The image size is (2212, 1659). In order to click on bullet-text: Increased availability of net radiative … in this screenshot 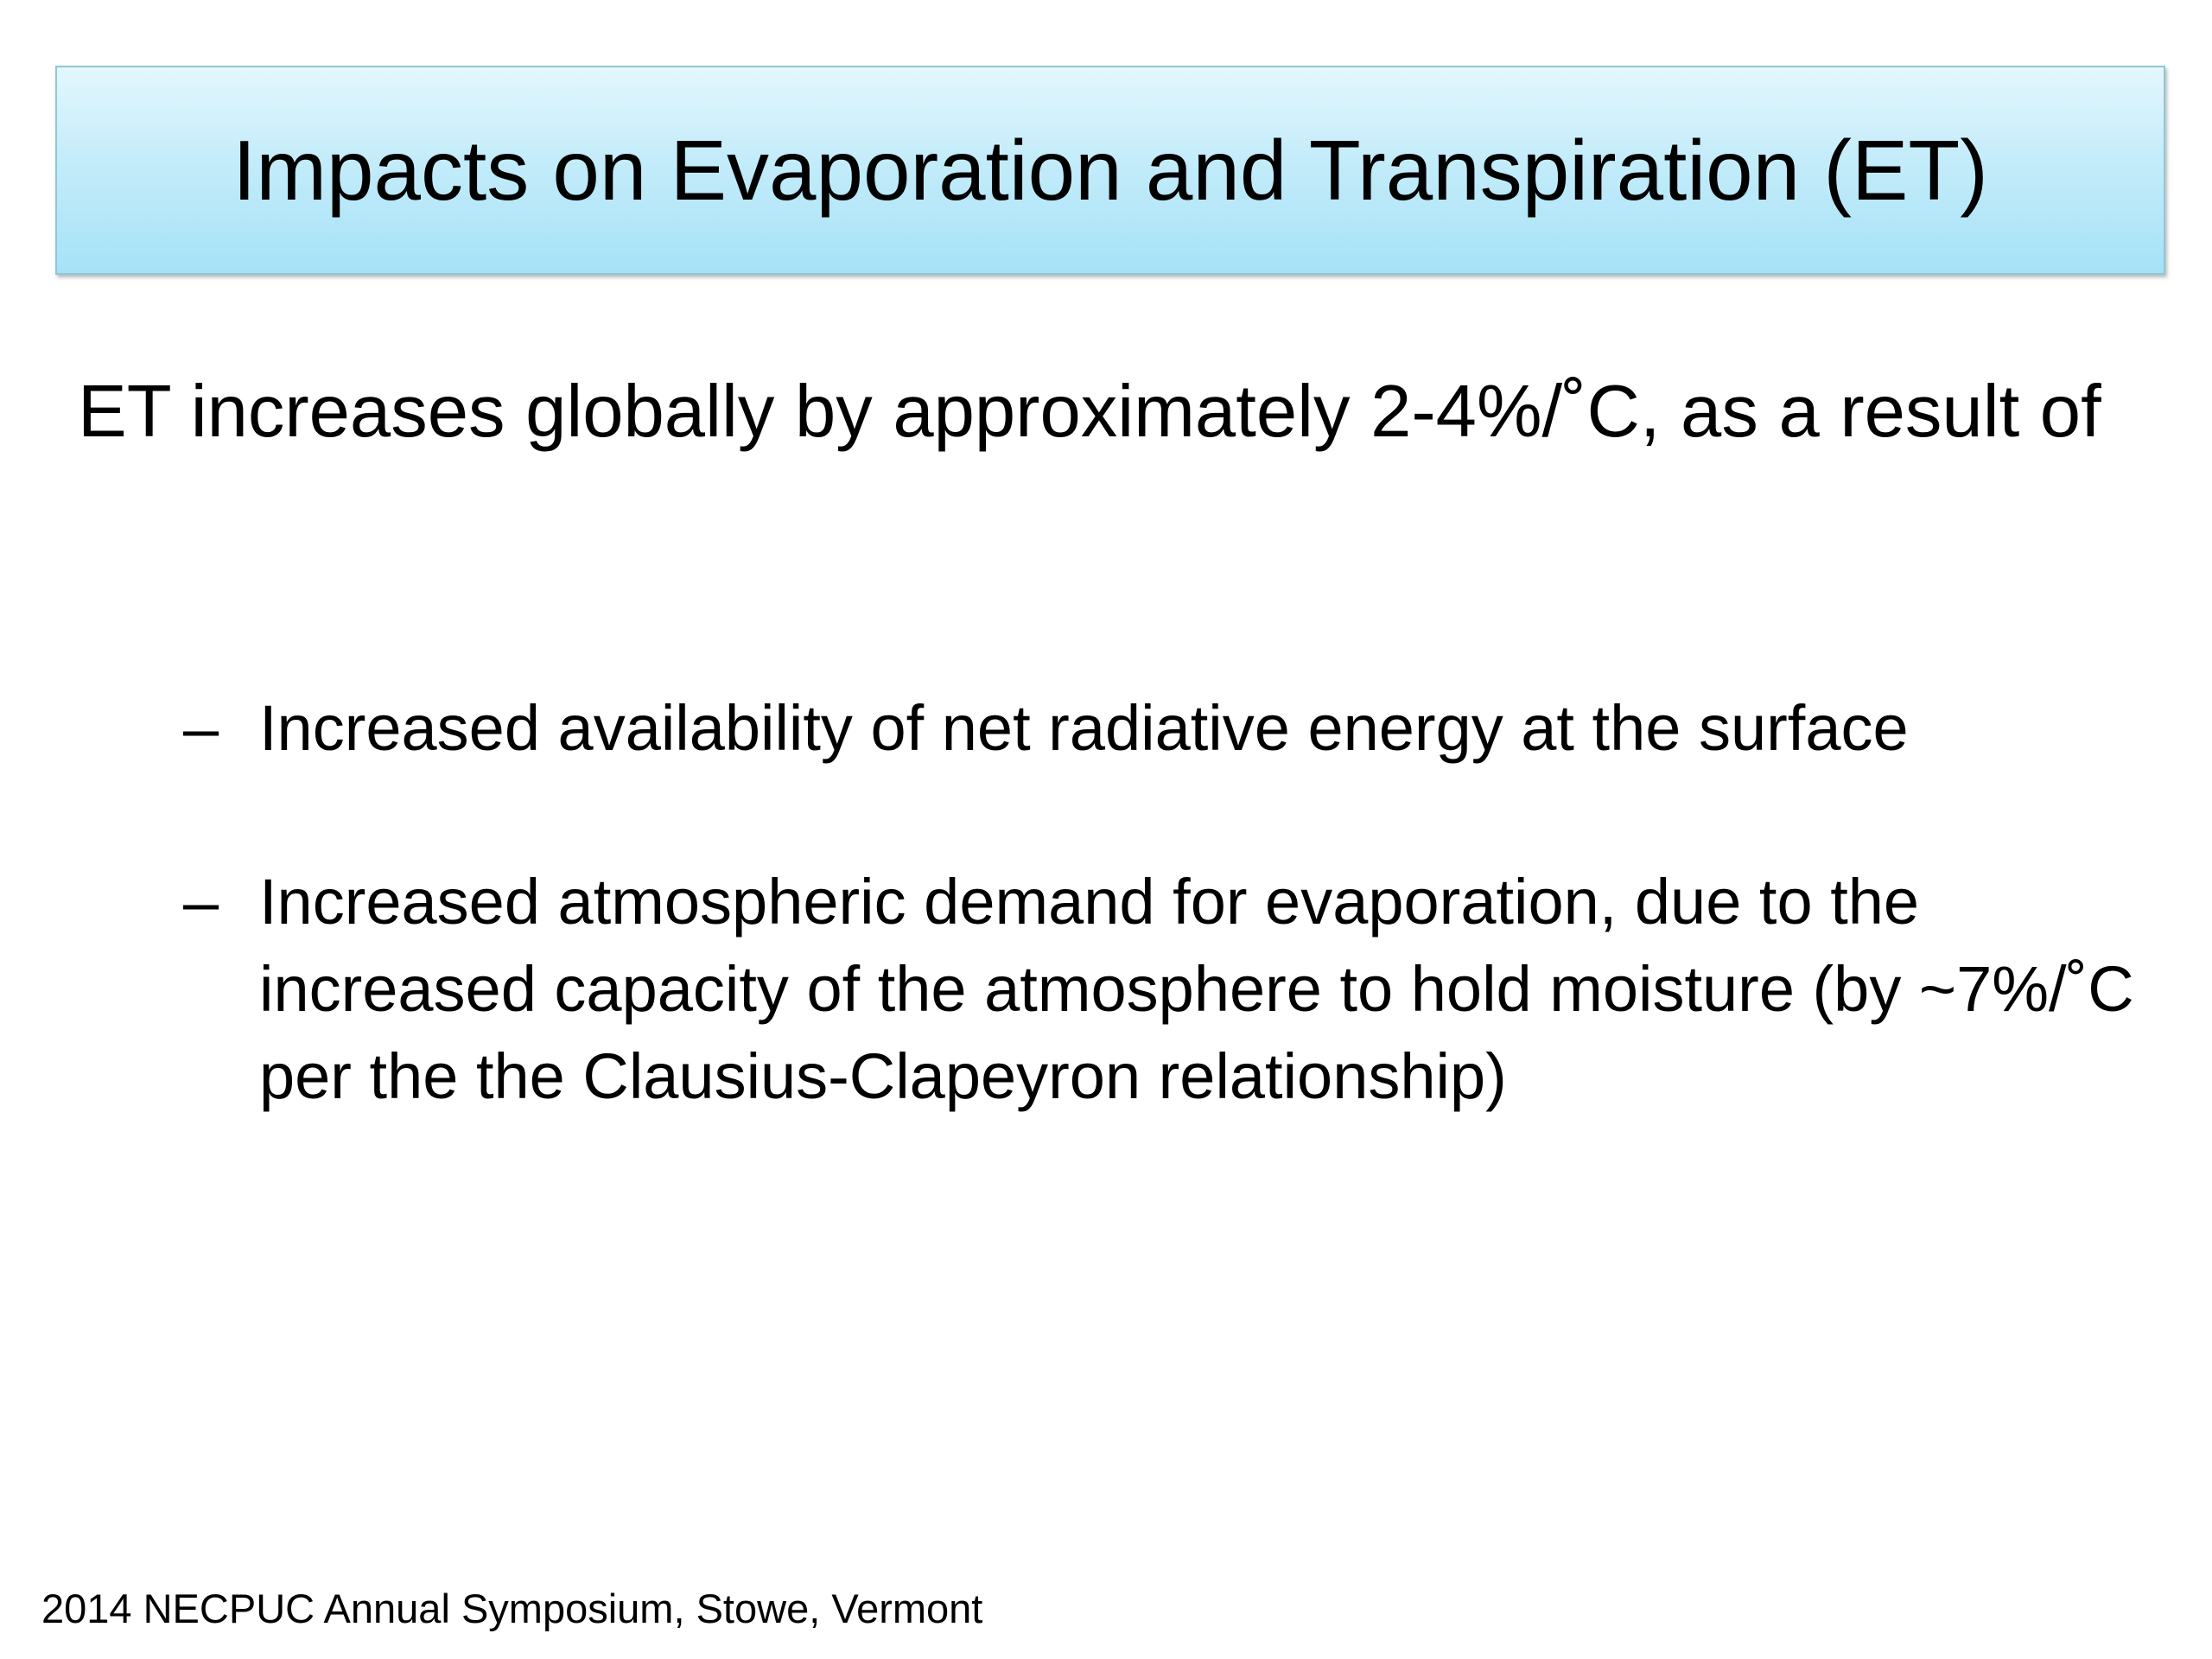, I will do `click(1084, 728)`.